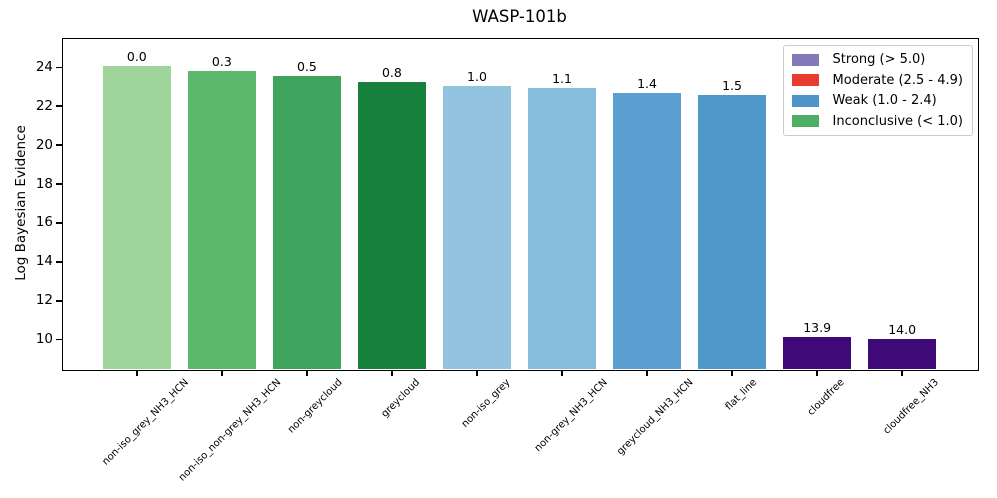  What do you see at coordinates (562, 228) in the screenshot?
I see `bar-non-grey_NH3_HCN` at bounding box center [562, 228].